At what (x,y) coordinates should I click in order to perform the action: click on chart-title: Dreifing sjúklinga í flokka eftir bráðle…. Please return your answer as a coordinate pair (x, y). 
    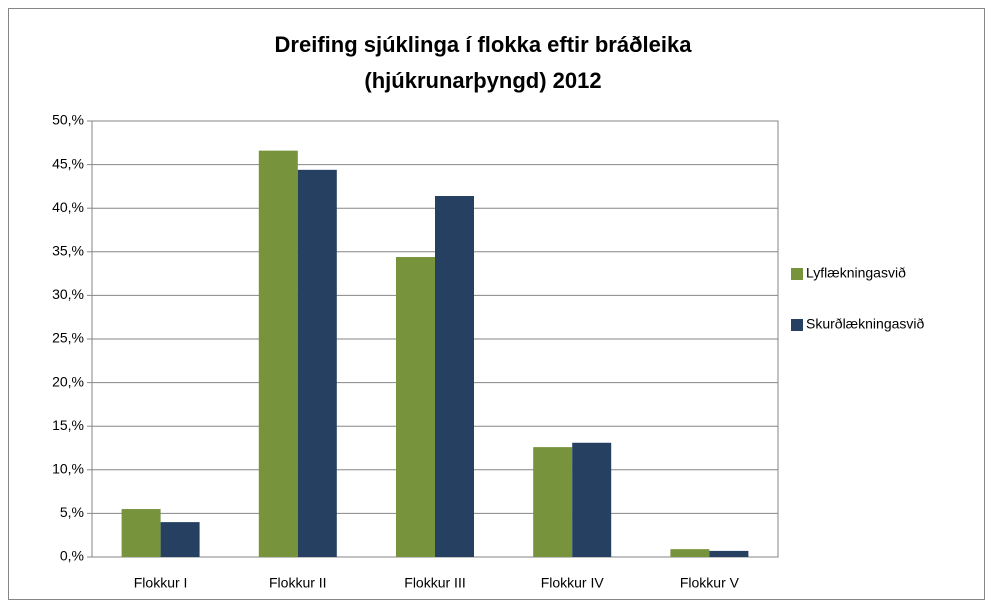
    Looking at the image, I should click on (484, 44).